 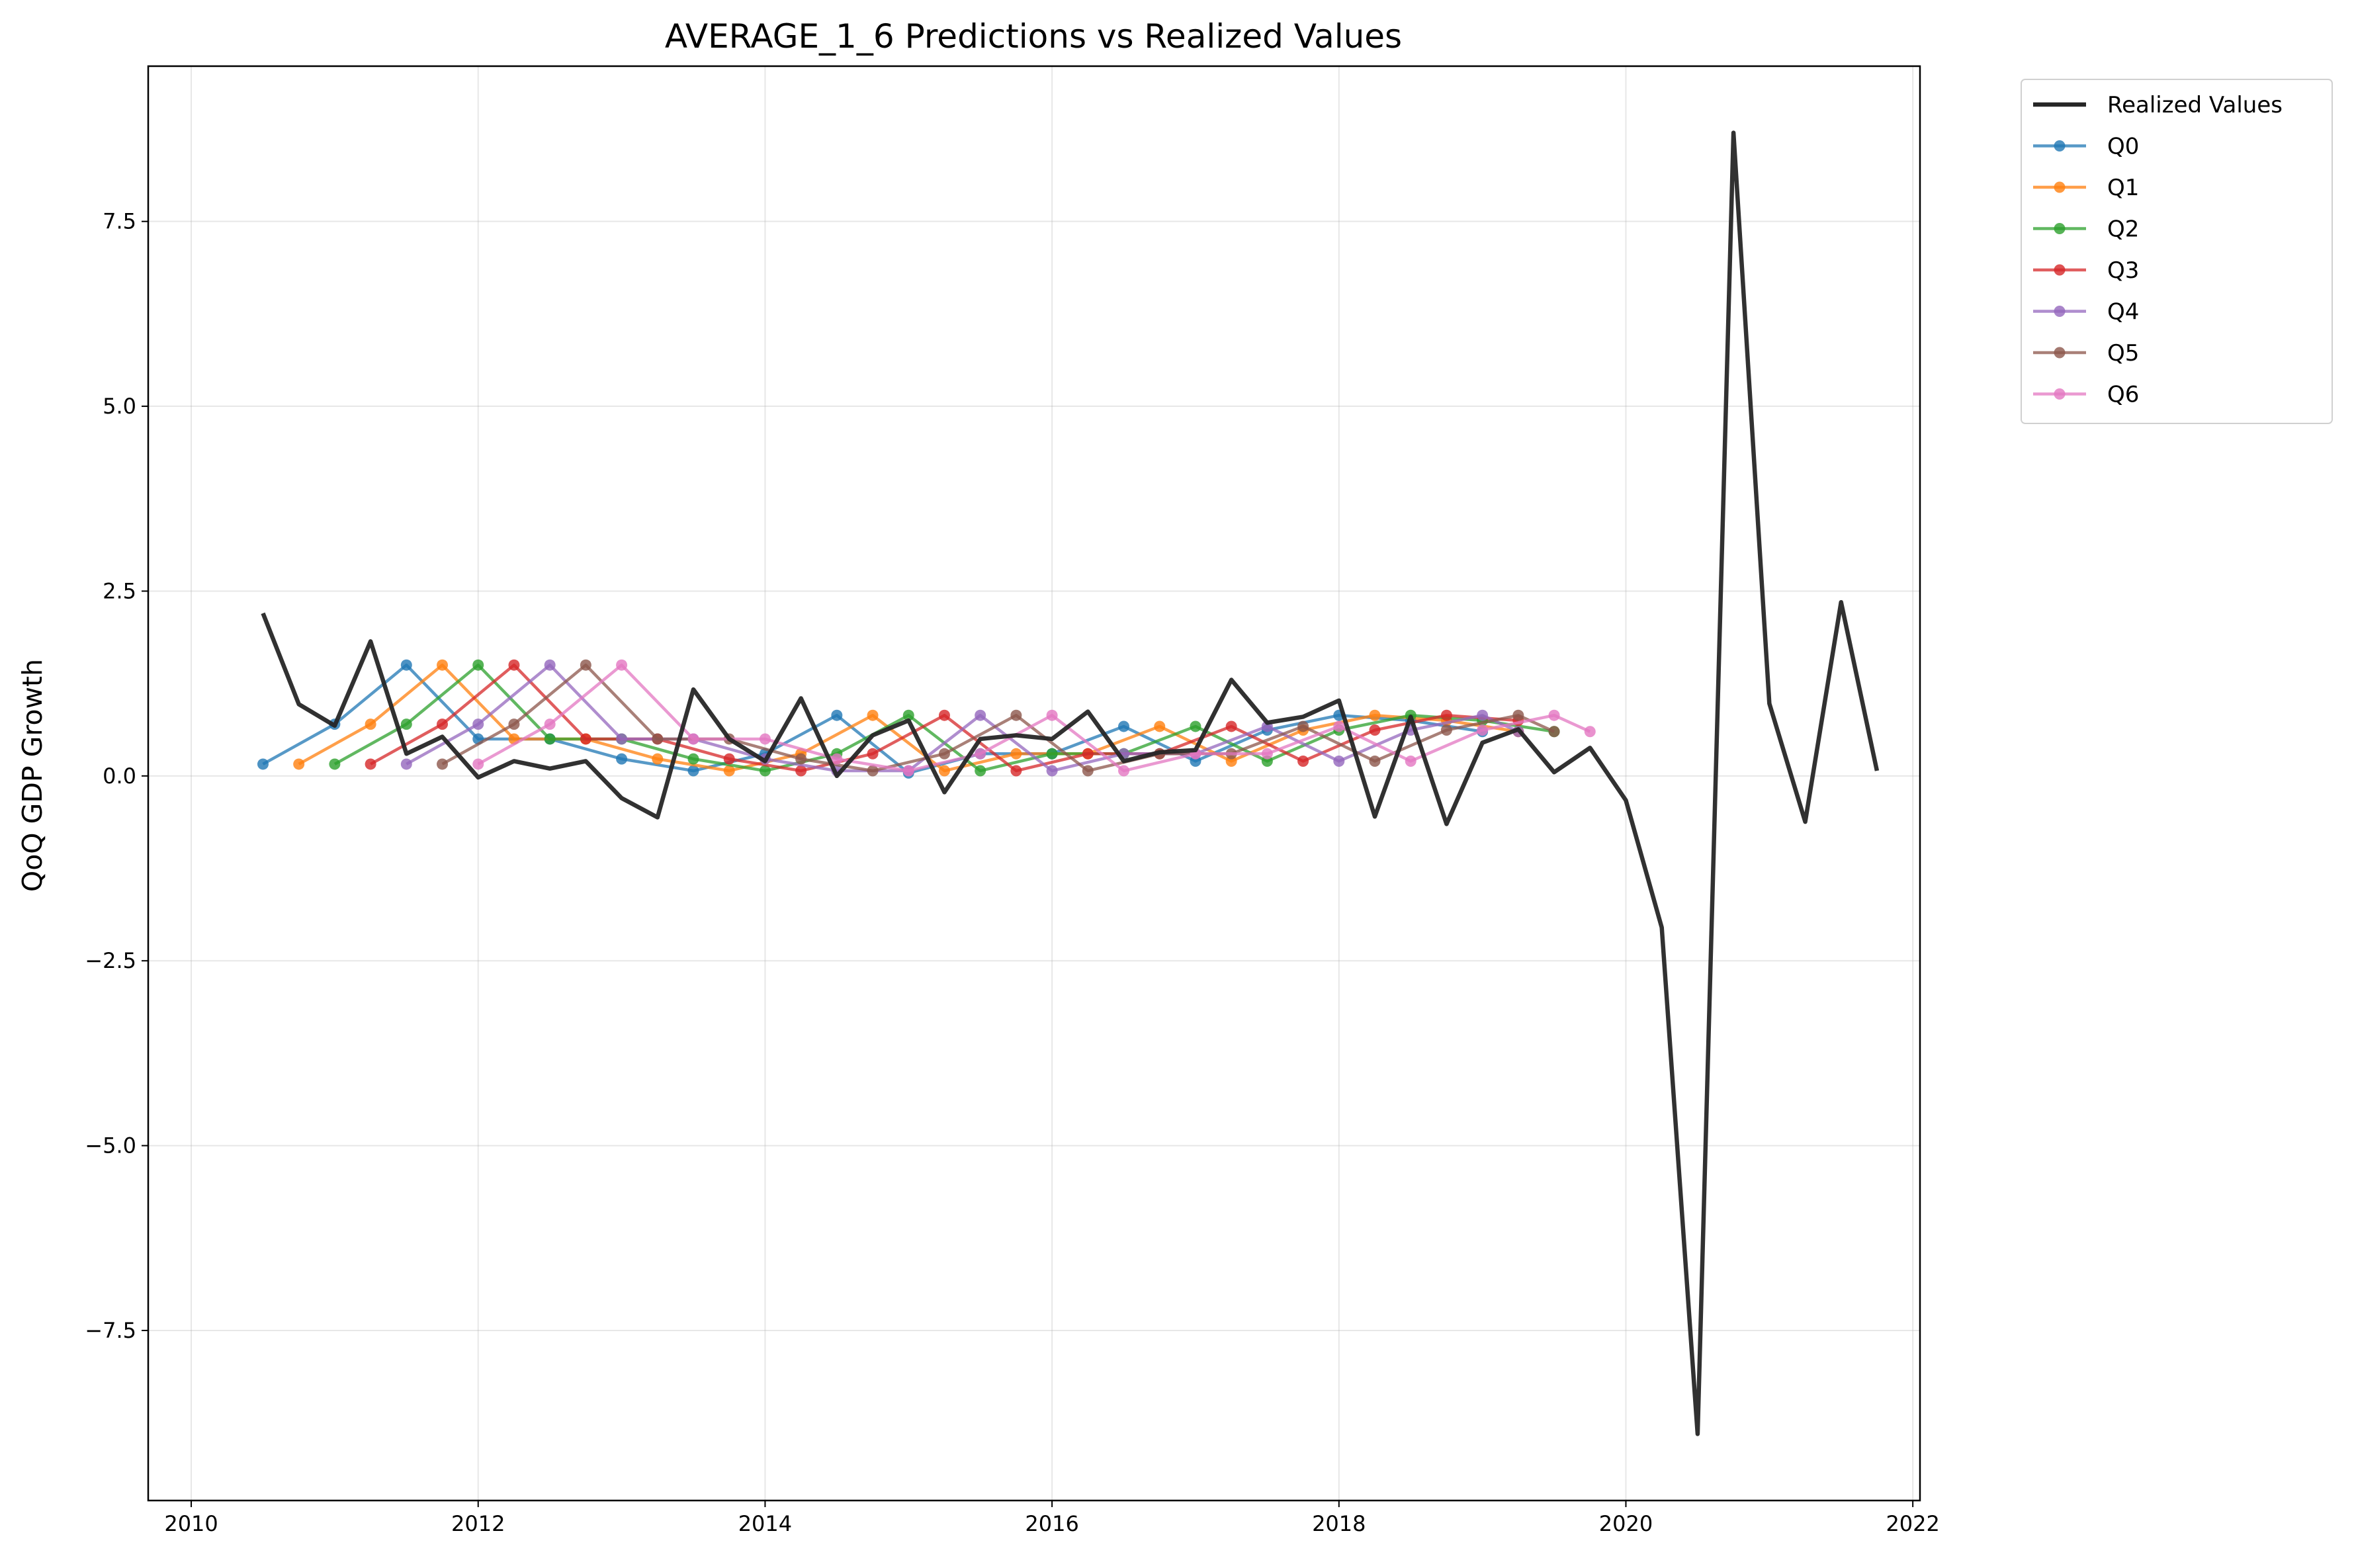 What do you see at coordinates (111, 1146) in the screenshot?
I see `y-tick-label: −5.0` at bounding box center [111, 1146].